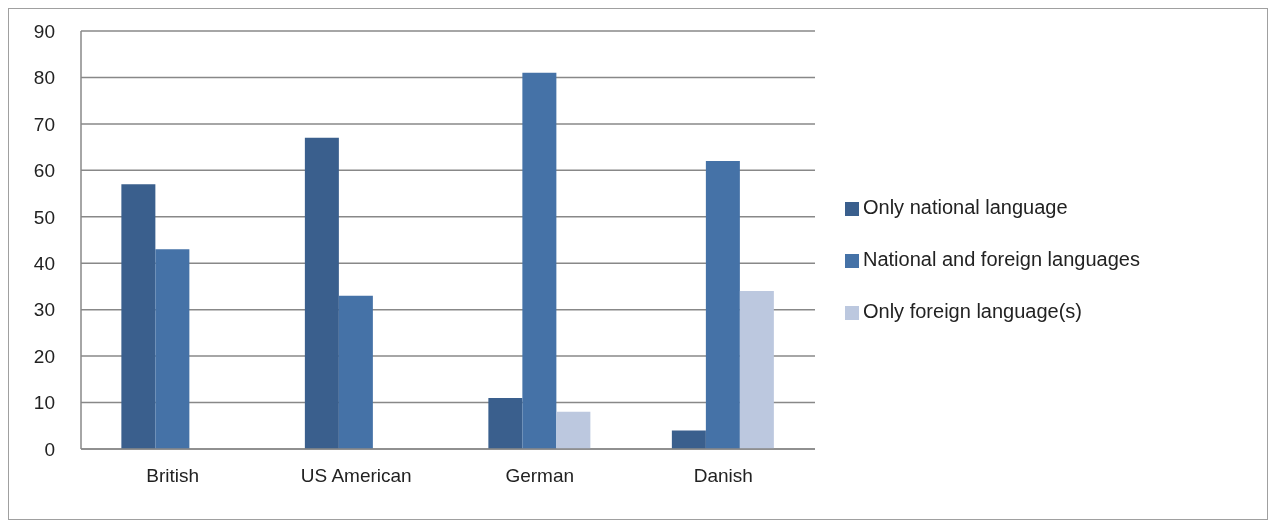 The width and height of the screenshot is (1278, 532). Describe the element at coordinates (44, 310) in the screenshot. I see `y-tick-label: 30` at that location.